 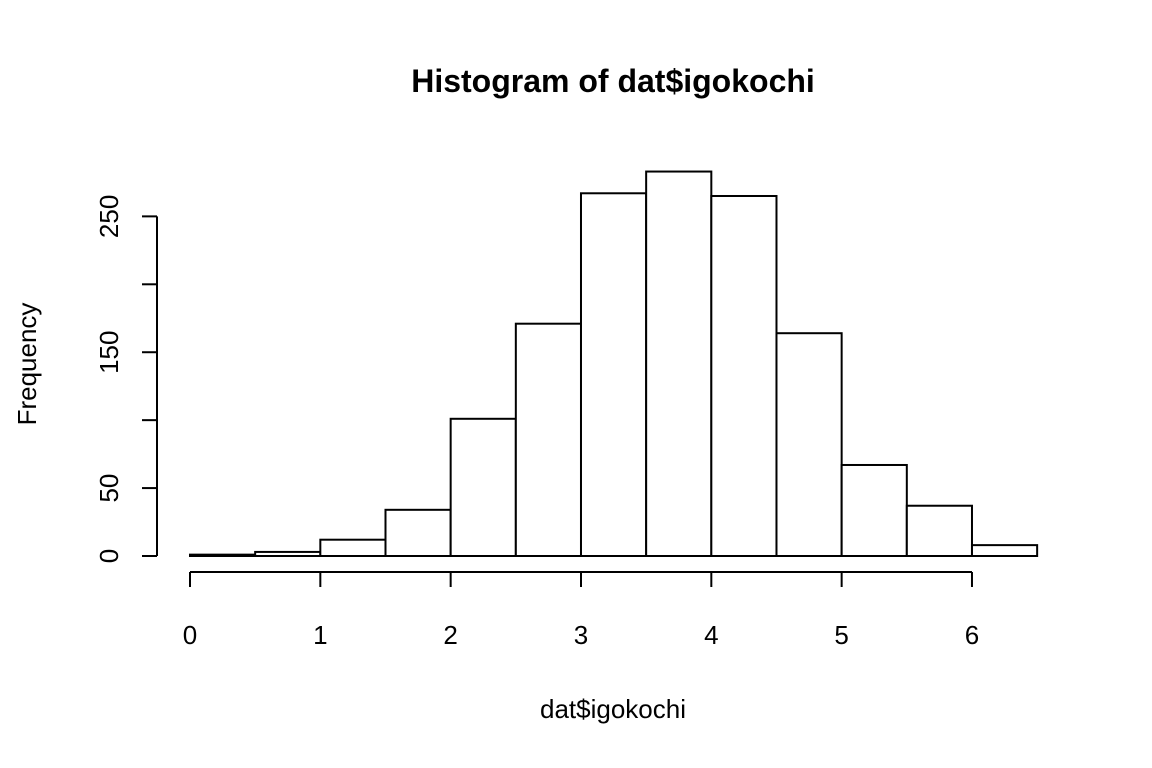 I want to click on chart-title: Histogram of dat$igokochi, so click(x=613, y=81).